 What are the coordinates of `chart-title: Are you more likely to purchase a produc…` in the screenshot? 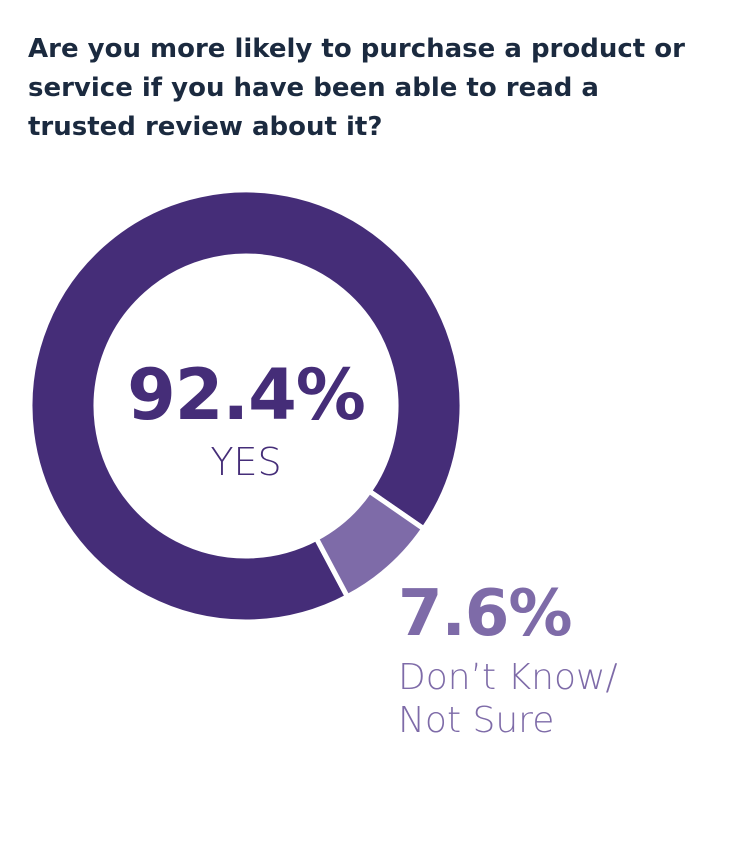 It's located at (356, 88).